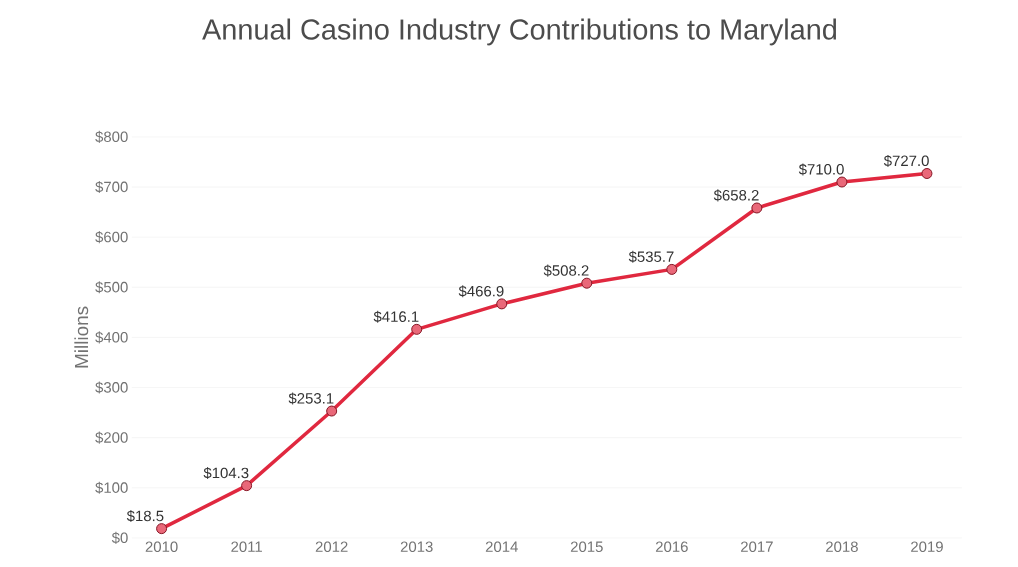 This screenshot has width=1018, height=567. I want to click on data-label: $535.7, so click(651, 256).